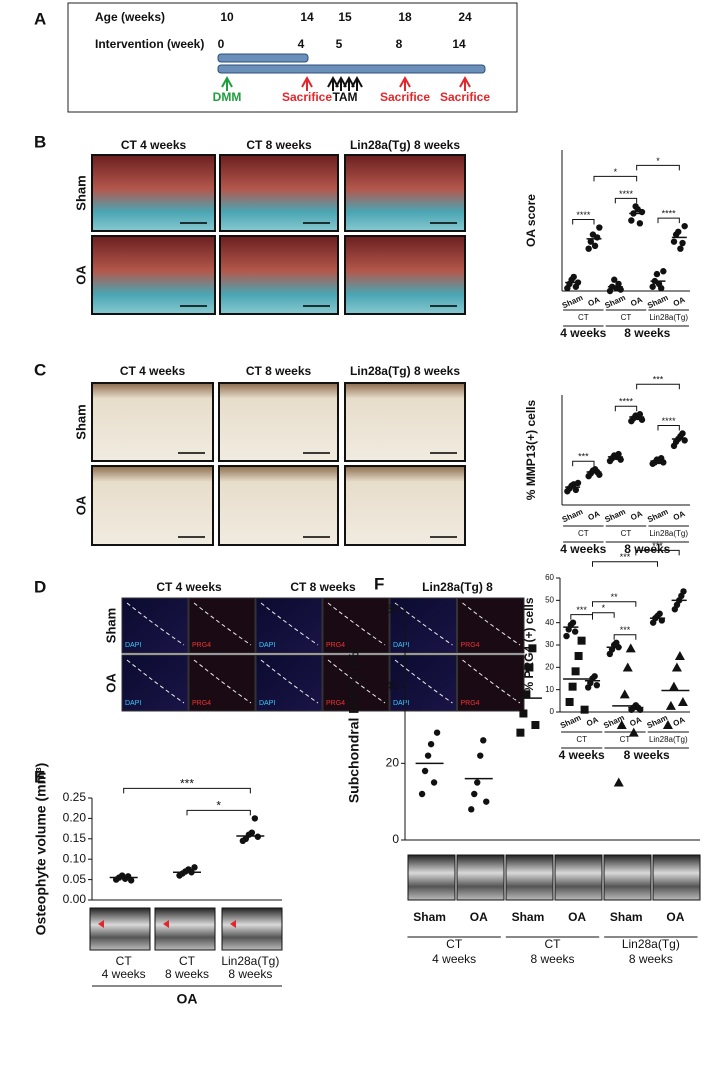  What do you see at coordinates (250, 961) in the screenshot?
I see `x-tick-label: Lin28a(Tg)` at bounding box center [250, 961].